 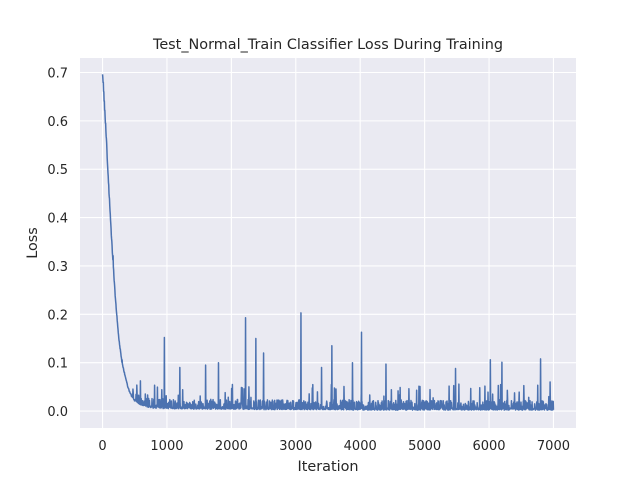 I want to click on y-tick-label: 0.7, so click(x=57, y=74).